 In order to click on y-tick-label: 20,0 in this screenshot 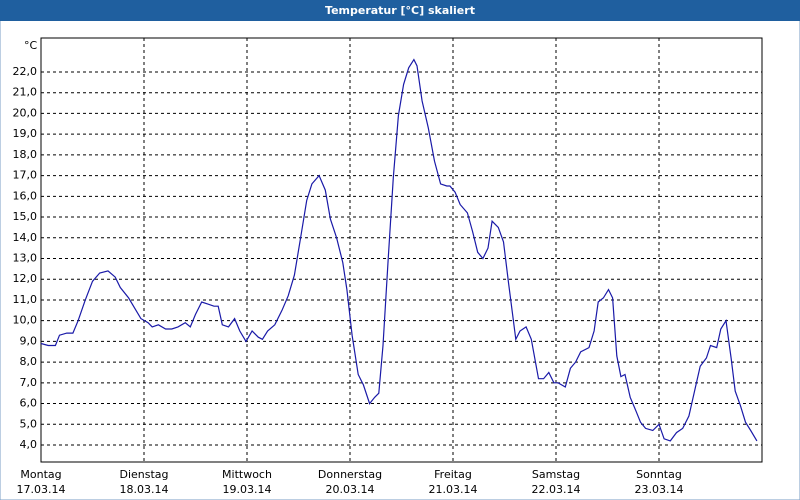, I will do `click(25, 112)`.